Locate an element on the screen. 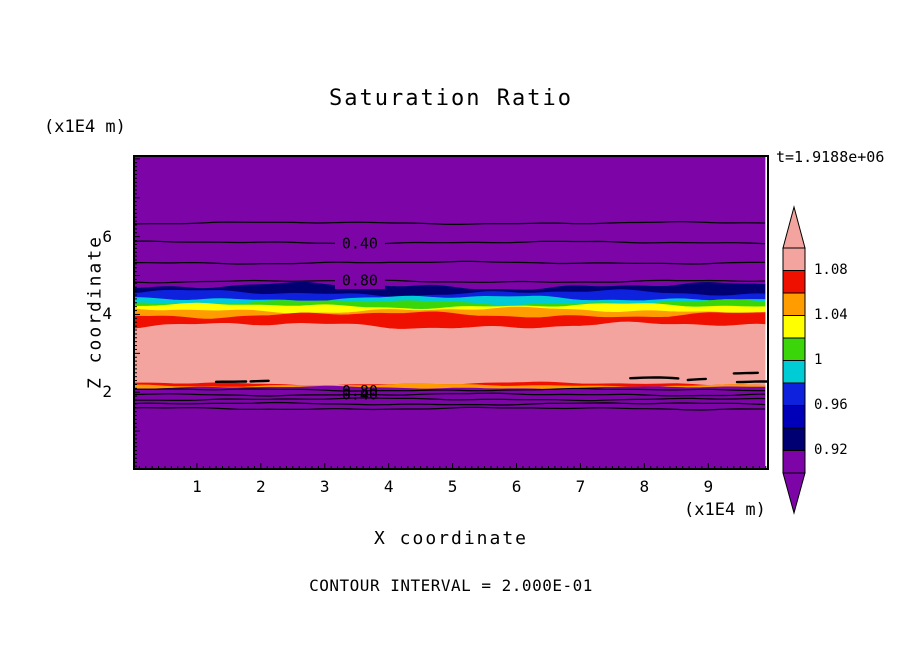 This screenshot has height=654, width=904. x-tick-label: 1 is located at coordinates (197, 486).